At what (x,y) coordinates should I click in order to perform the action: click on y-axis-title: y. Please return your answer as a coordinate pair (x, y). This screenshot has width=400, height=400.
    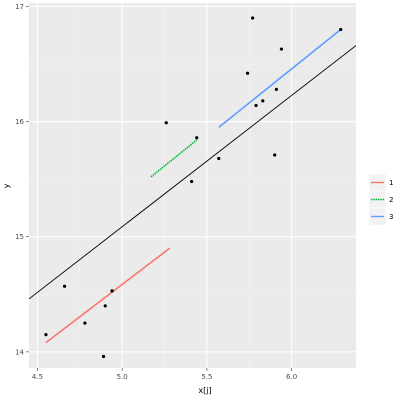
    Looking at the image, I should click on (6, 185).